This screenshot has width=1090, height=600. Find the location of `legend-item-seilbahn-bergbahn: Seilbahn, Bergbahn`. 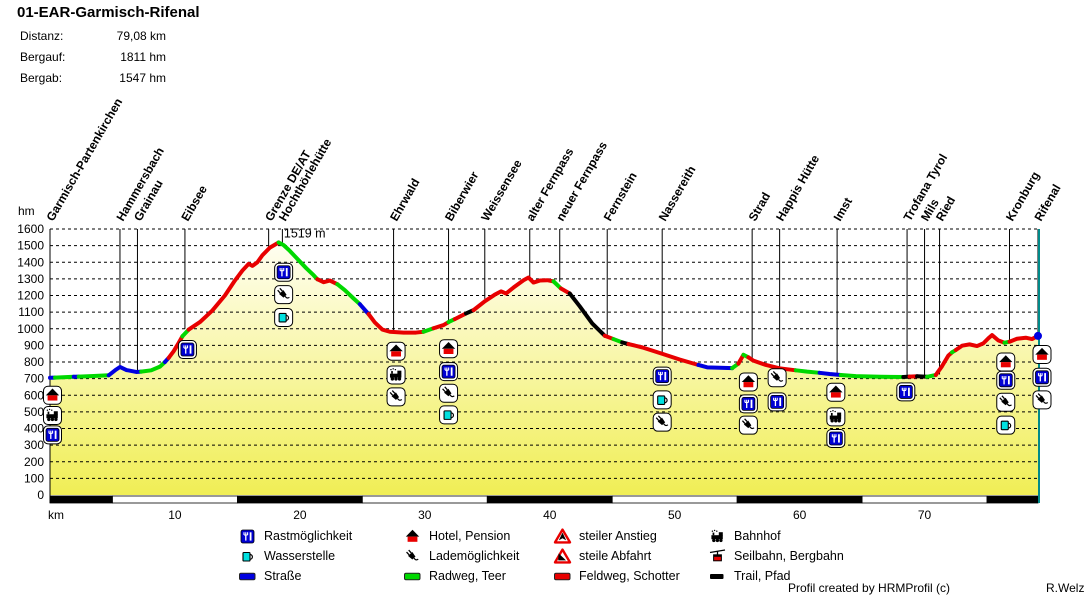

legend-item-seilbahn-bergbahn: Seilbahn, Bergbahn is located at coordinates (776, 556).